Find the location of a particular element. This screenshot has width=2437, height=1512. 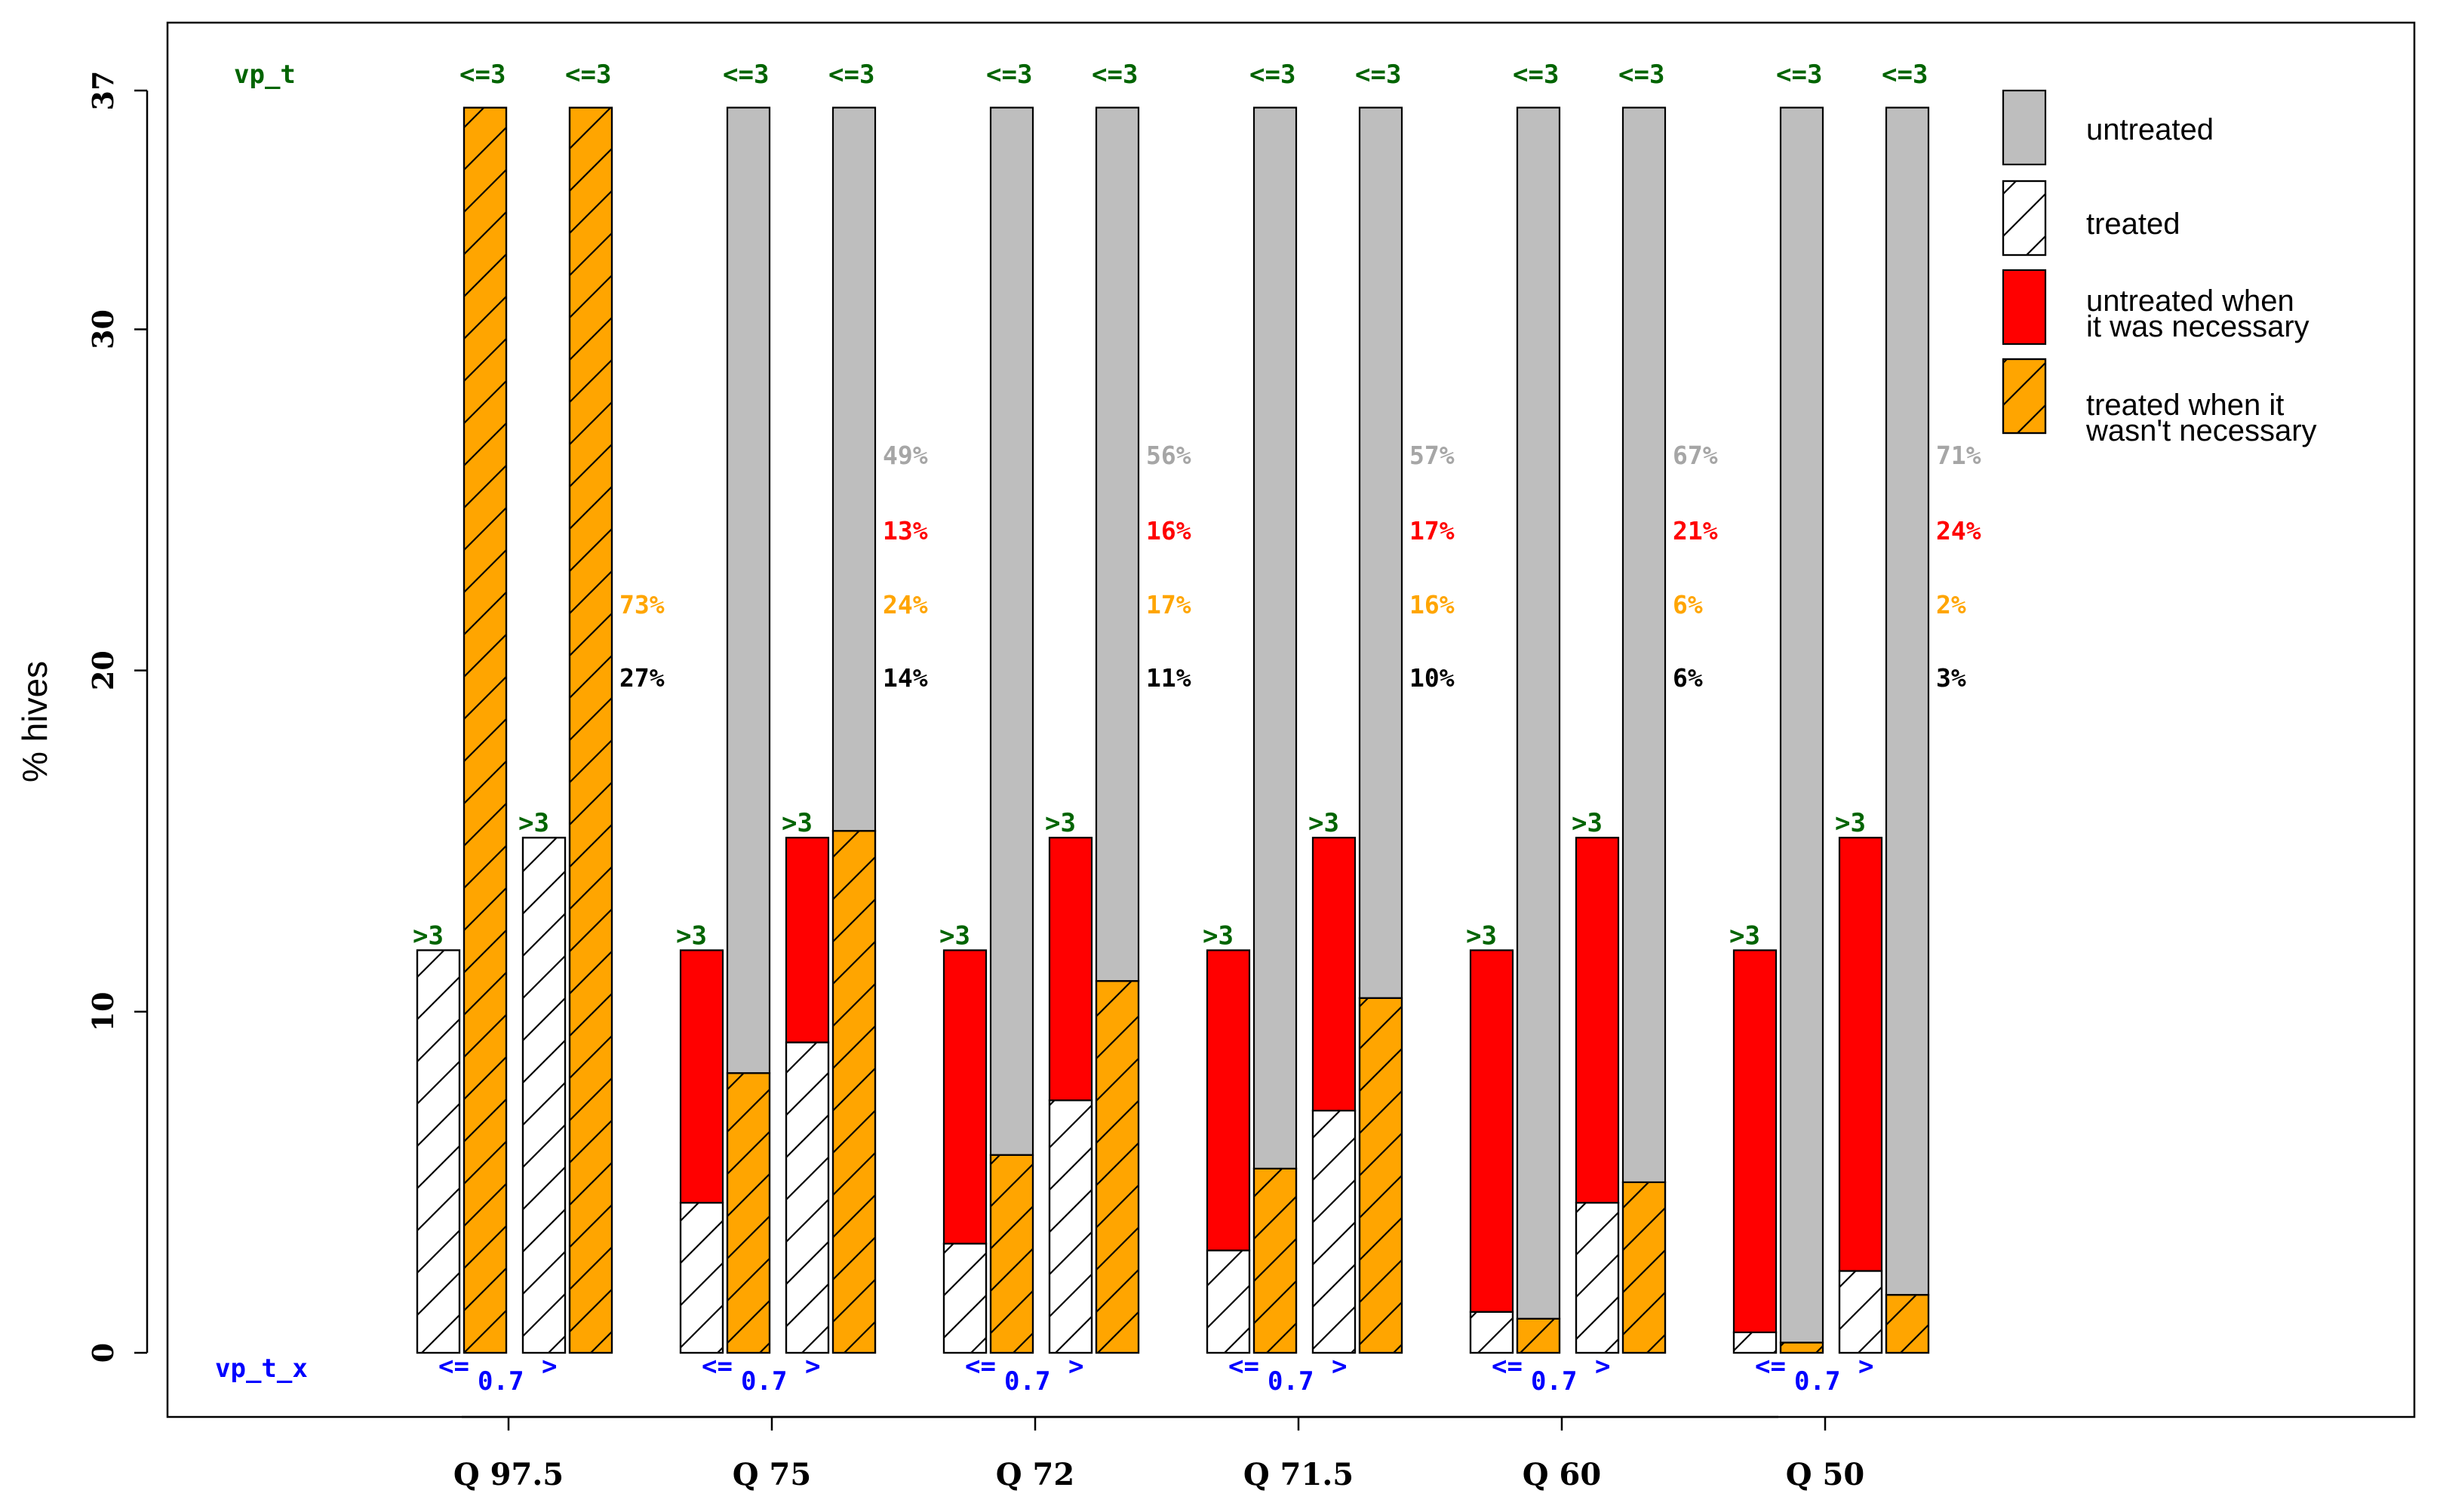

x-tick-label: Q 72 is located at coordinates (1035, 1474).